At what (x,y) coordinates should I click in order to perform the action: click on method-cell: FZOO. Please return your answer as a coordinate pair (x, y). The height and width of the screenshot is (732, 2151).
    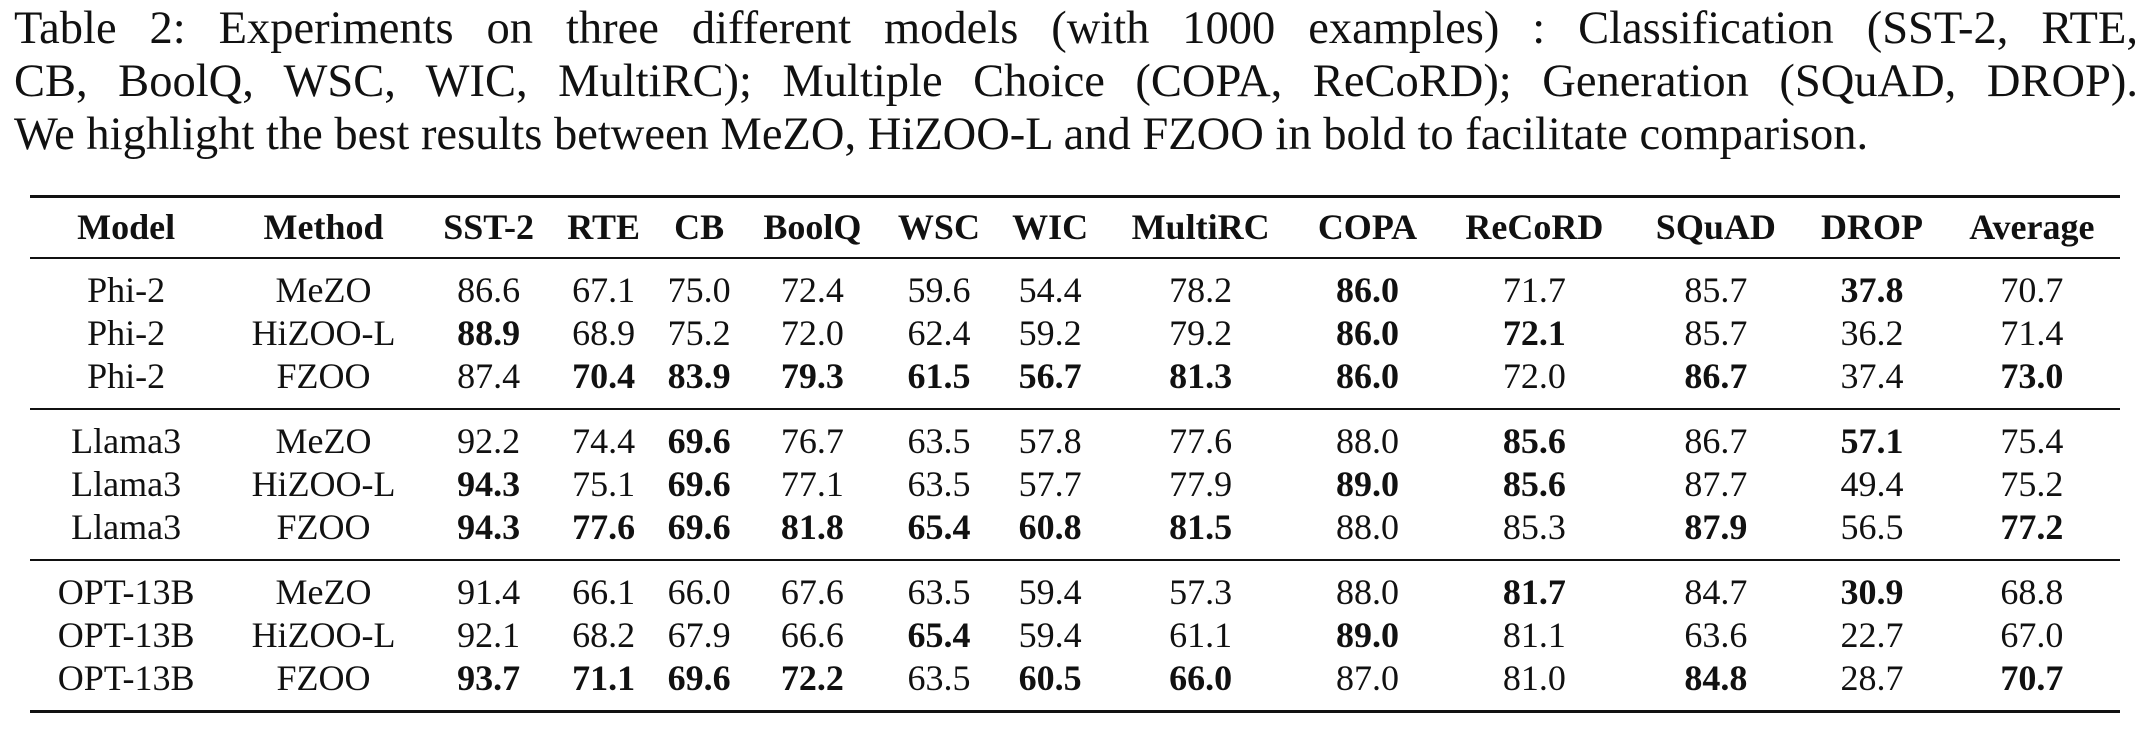
    Looking at the image, I should click on (323, 685).